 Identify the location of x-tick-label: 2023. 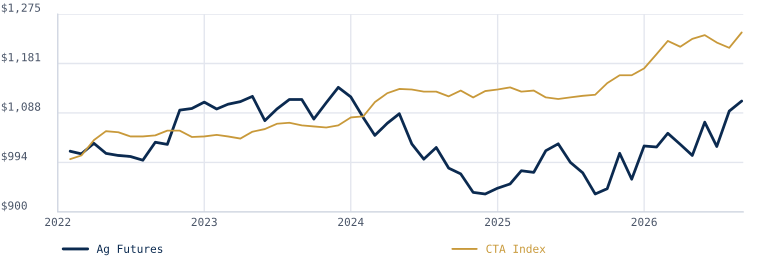
(204, 222).